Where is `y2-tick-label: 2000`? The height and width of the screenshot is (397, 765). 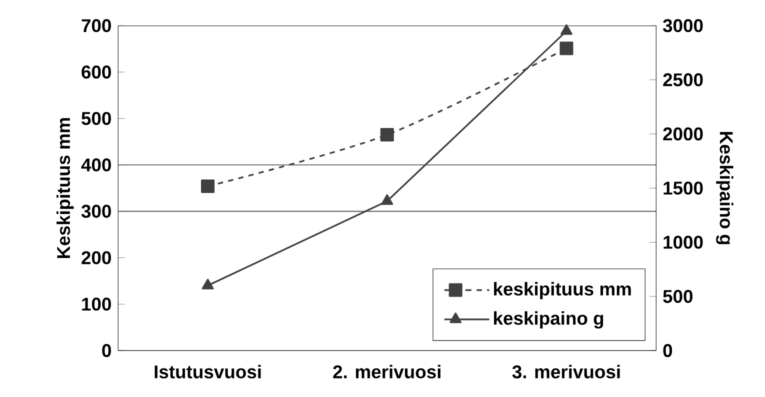 y2-tick-label: 2000 is located at coordinates (683, 134).